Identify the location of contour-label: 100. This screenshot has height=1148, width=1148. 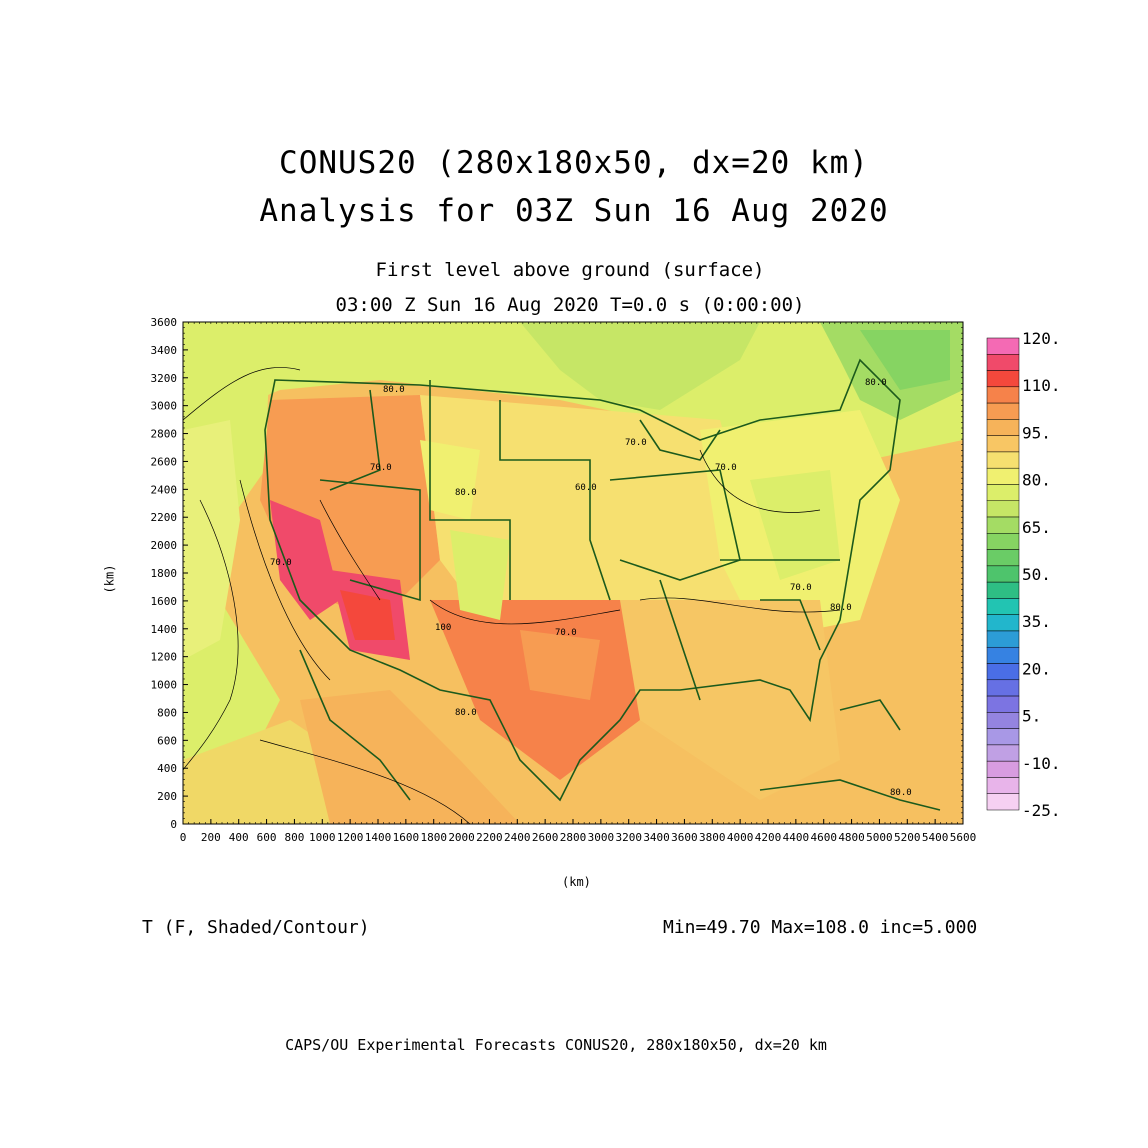
(443, 628).